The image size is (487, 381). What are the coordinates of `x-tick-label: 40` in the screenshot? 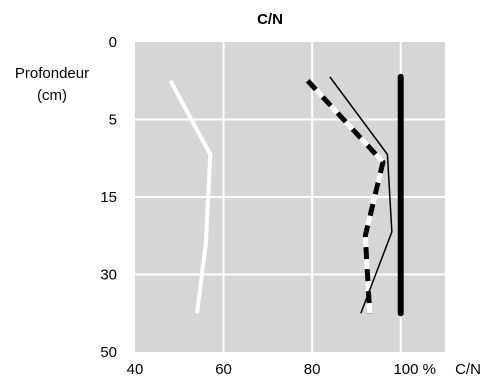 It's located at (135, 369).